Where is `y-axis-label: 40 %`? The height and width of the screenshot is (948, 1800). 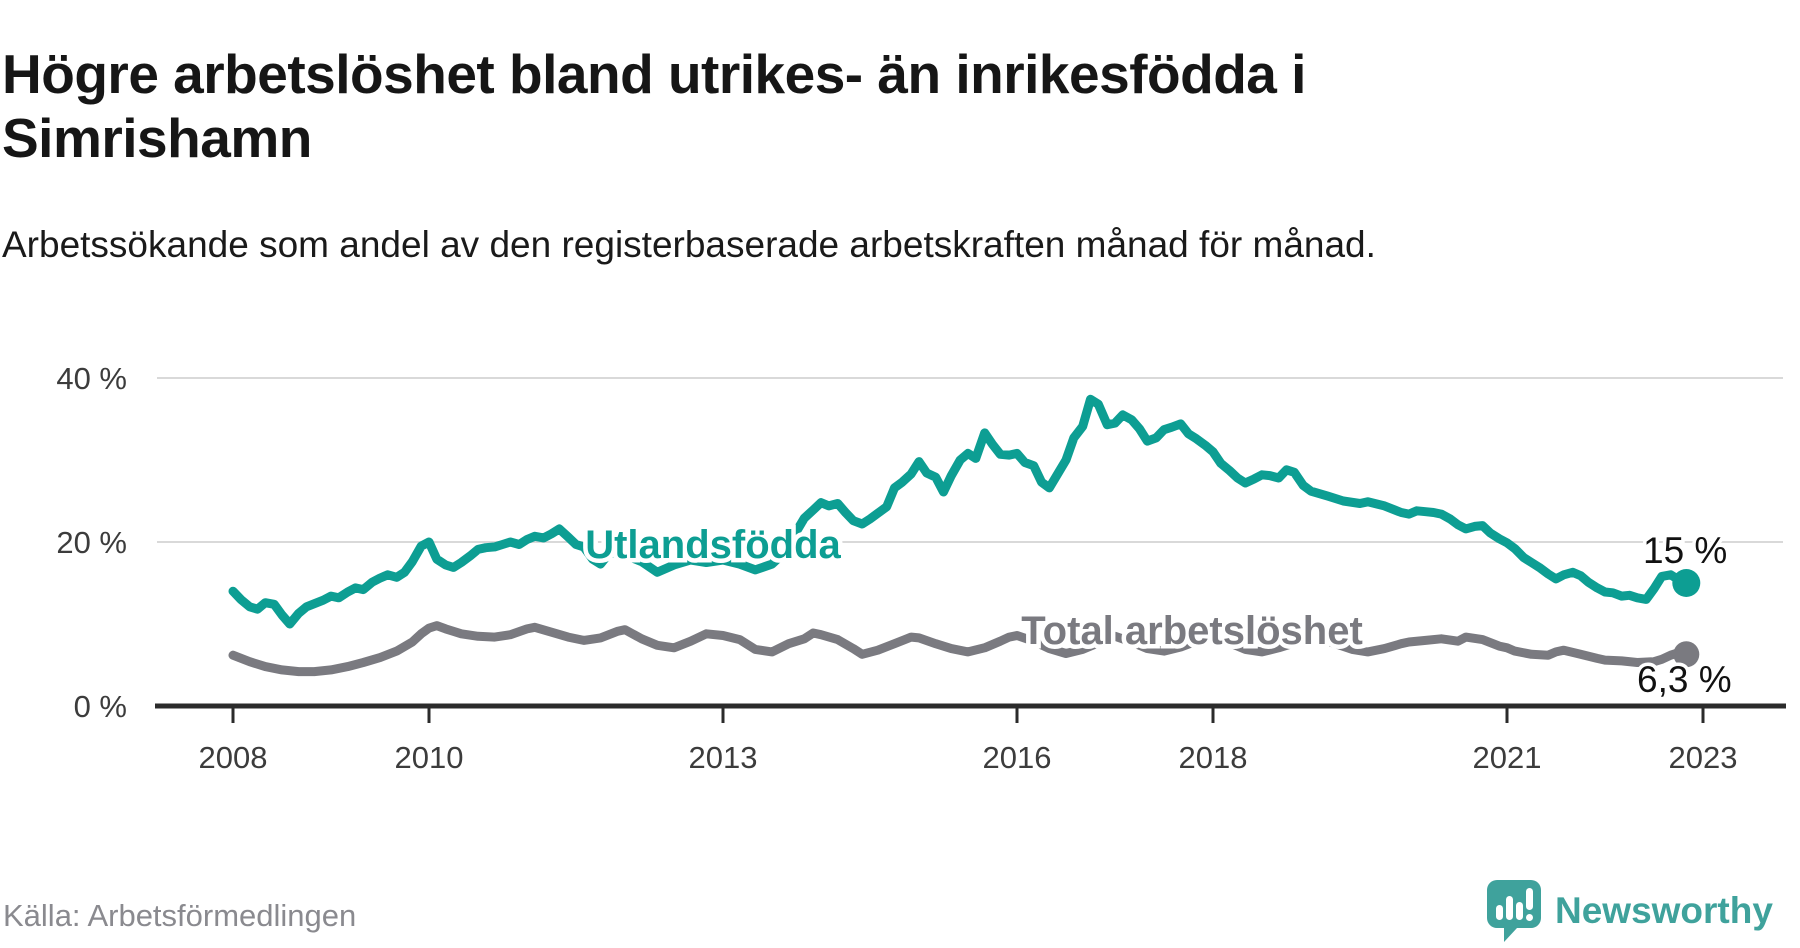 y-axis-label: 40 % is located at coordinates (91, 378).